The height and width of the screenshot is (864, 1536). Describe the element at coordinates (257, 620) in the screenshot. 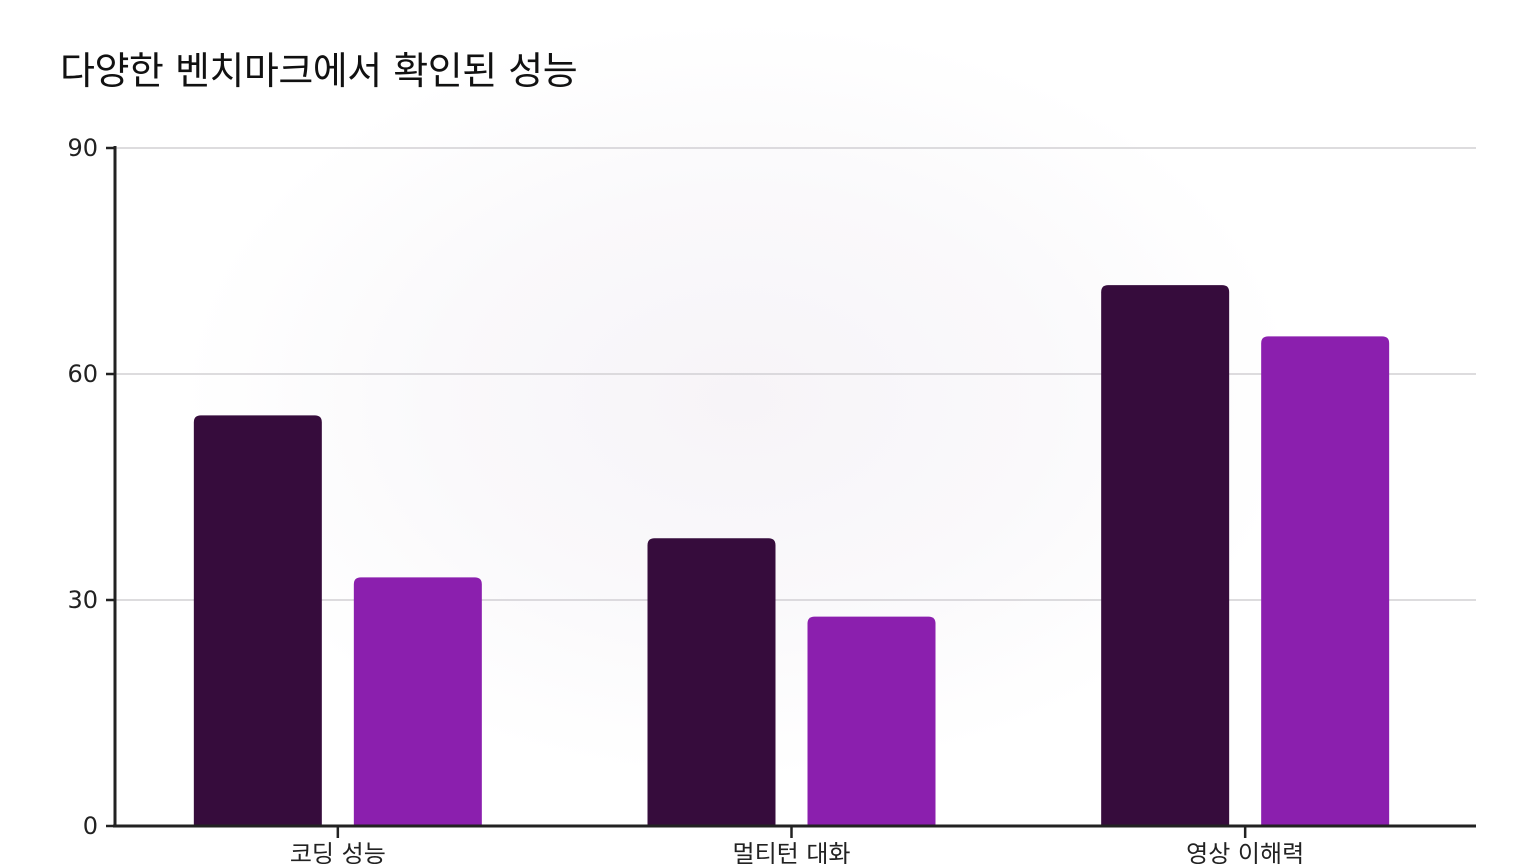

I see `bar-series1-cat1` at that location.